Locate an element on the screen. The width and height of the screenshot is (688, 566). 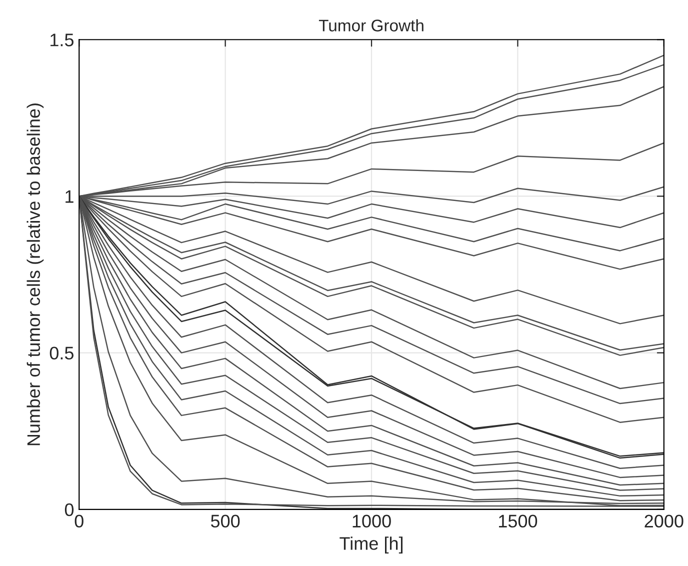
chart-title: Tumor Growth is located at coordinates (371, 25).